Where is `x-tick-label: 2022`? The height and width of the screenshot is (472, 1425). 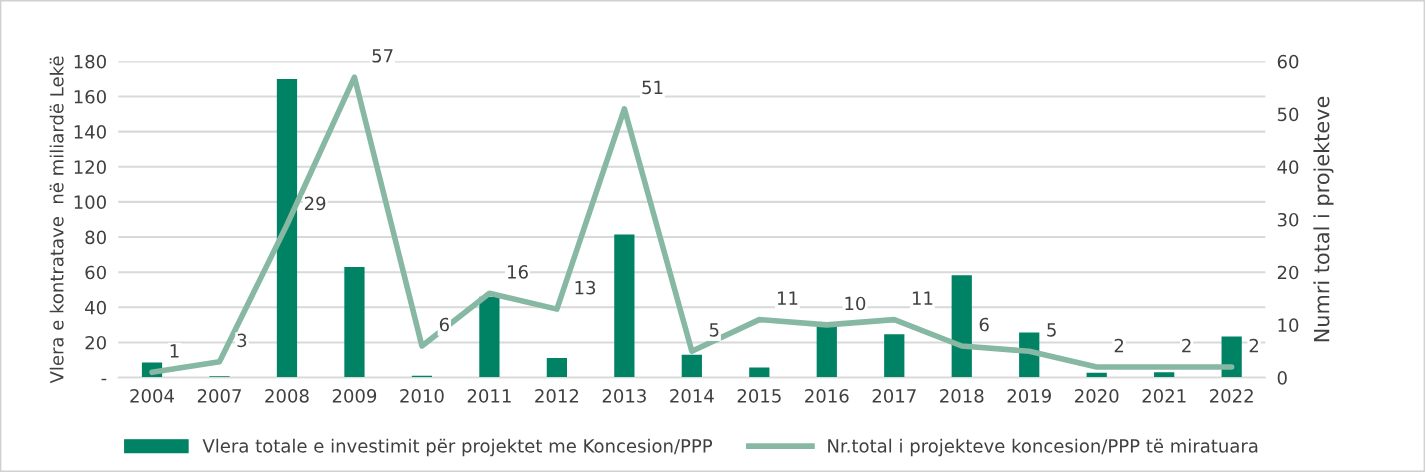
x-tick-label: 2022 is located at coordinates (1231, 396).